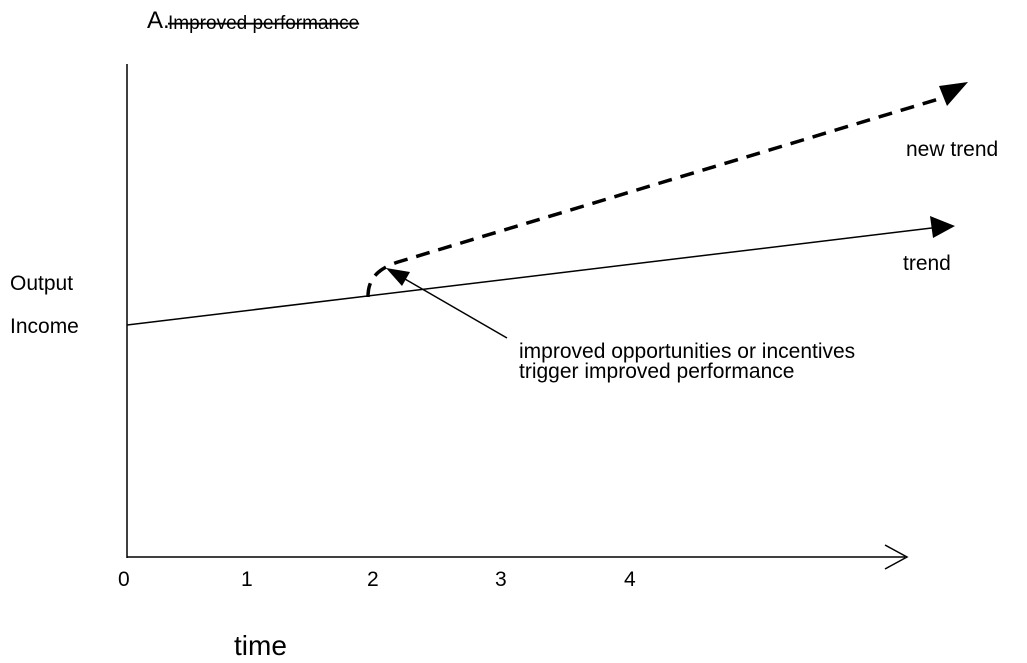  What do you see at coordinates (896, 557) in the screenshot?
I see `x-axis-arrowhead` at bounding box center [896, 557].